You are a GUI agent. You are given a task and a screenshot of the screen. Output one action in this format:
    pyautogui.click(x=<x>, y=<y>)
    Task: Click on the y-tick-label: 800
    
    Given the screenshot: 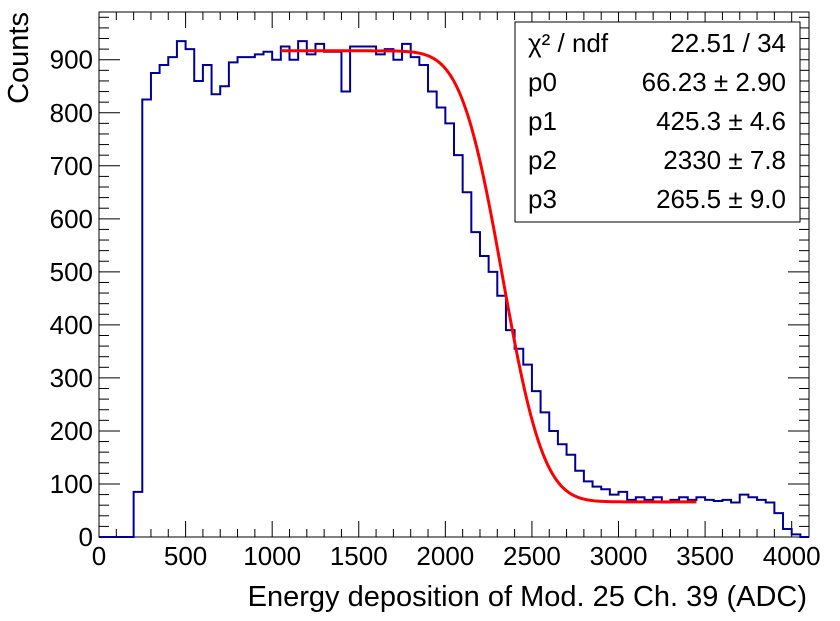 What is the action you would take?
    pyautogui.click(x=71, y=113)
    